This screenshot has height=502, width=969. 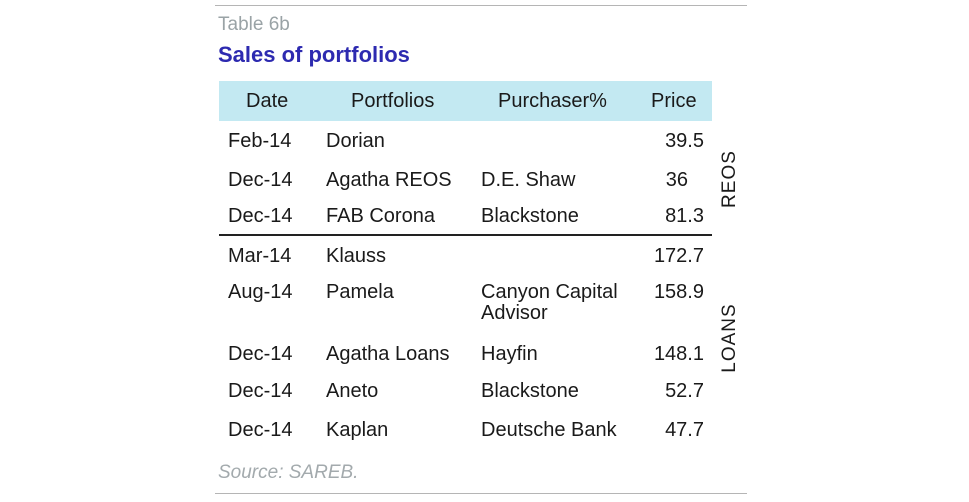 What do you see at coordinates (260, 256) in the screenshot?
I see `cell-date: Mar-14` at bounding box center [260, 256].